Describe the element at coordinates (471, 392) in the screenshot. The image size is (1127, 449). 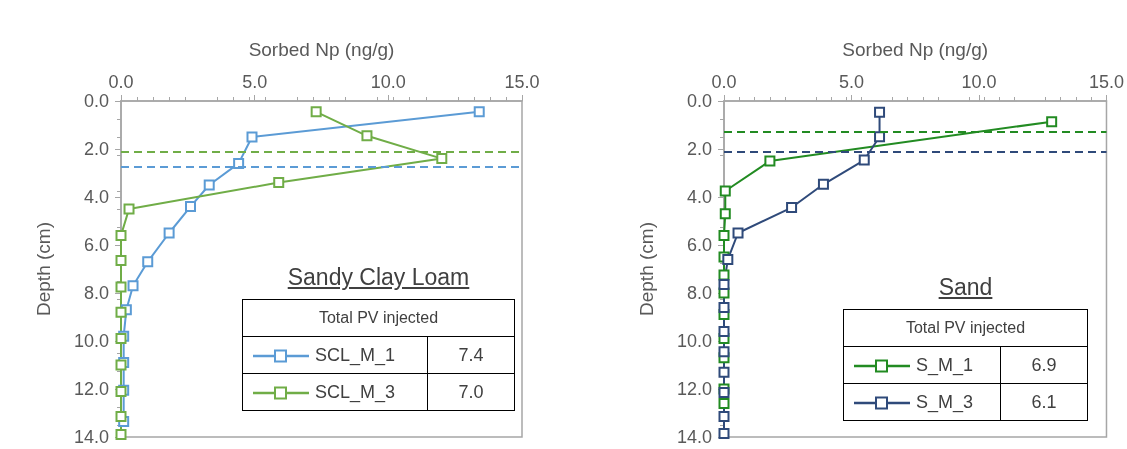
I see `annotation: 7.0` at that location.